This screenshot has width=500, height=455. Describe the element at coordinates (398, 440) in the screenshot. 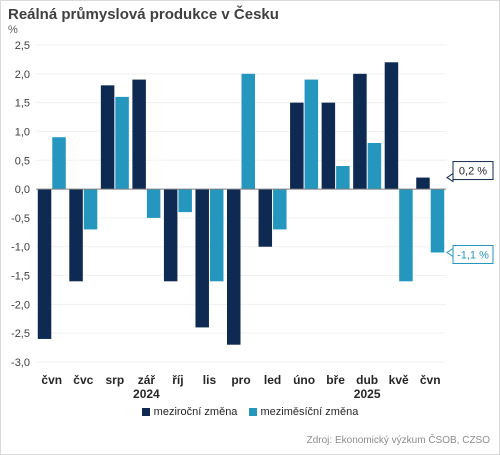

I see `source-note: Zdroj: Ekonomický výzkum ČSOB, CZSO` at that location.